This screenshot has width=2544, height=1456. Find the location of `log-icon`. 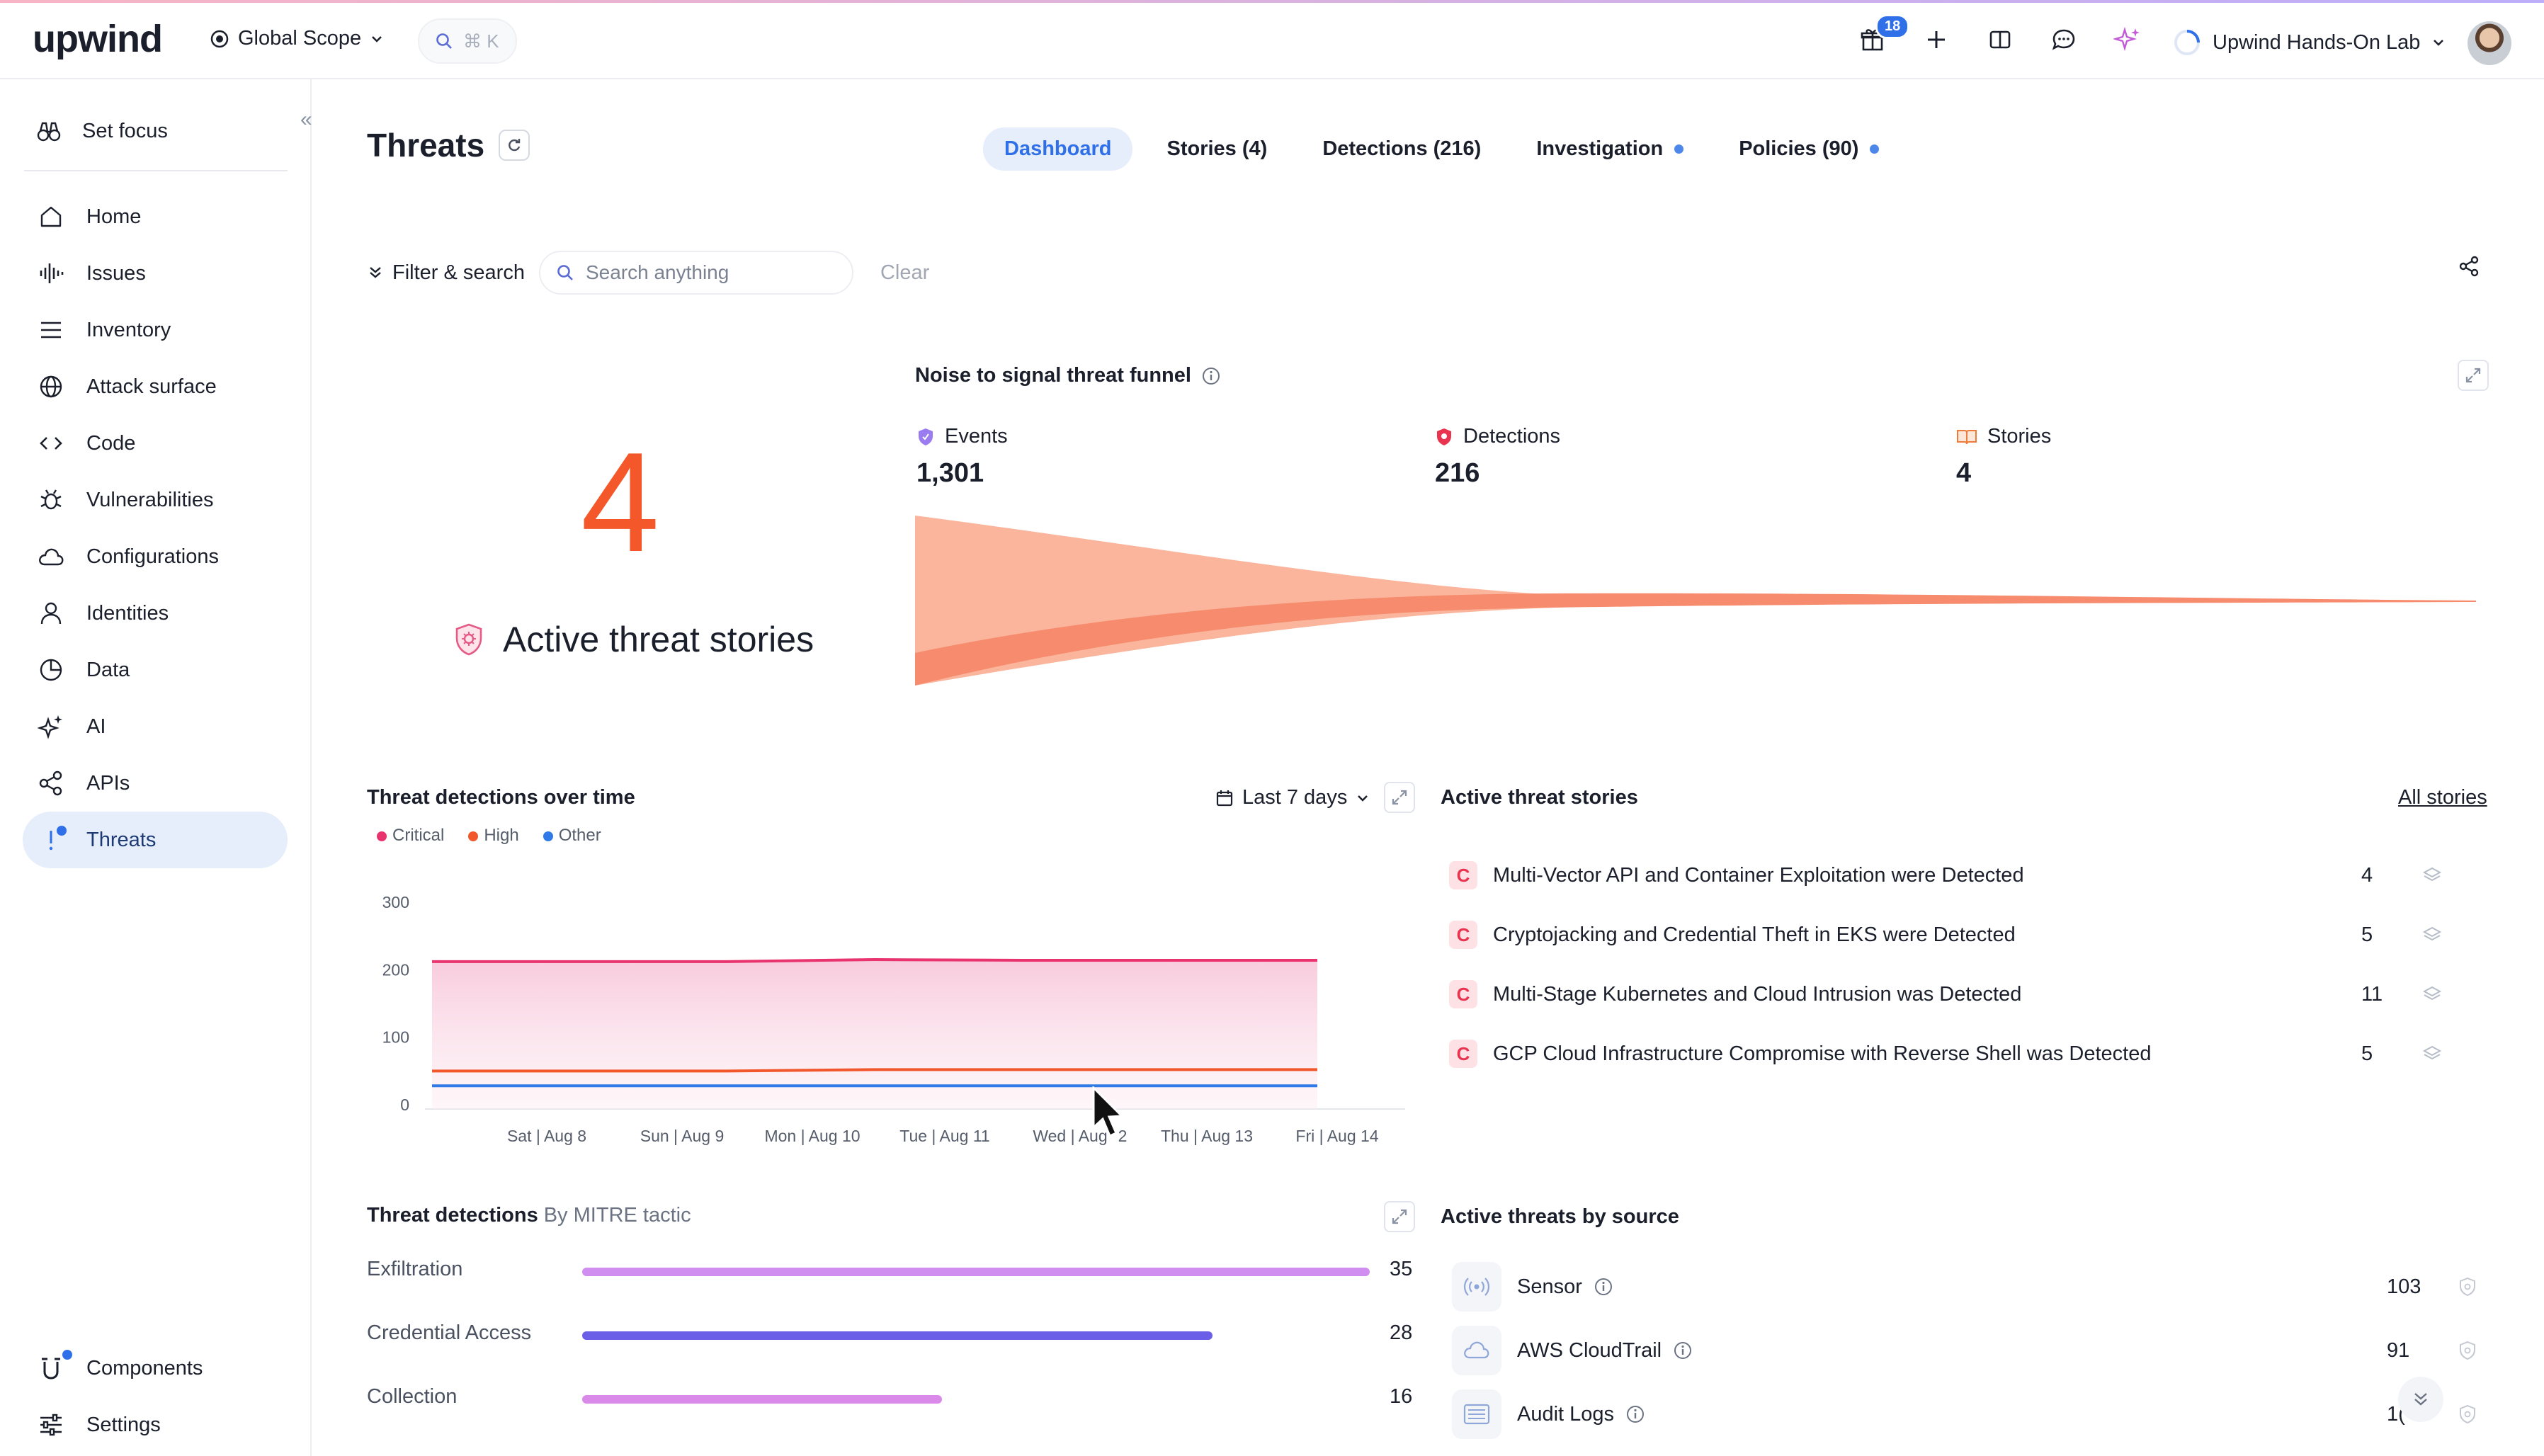

log-icon is located at coordinates (1476, 1415).